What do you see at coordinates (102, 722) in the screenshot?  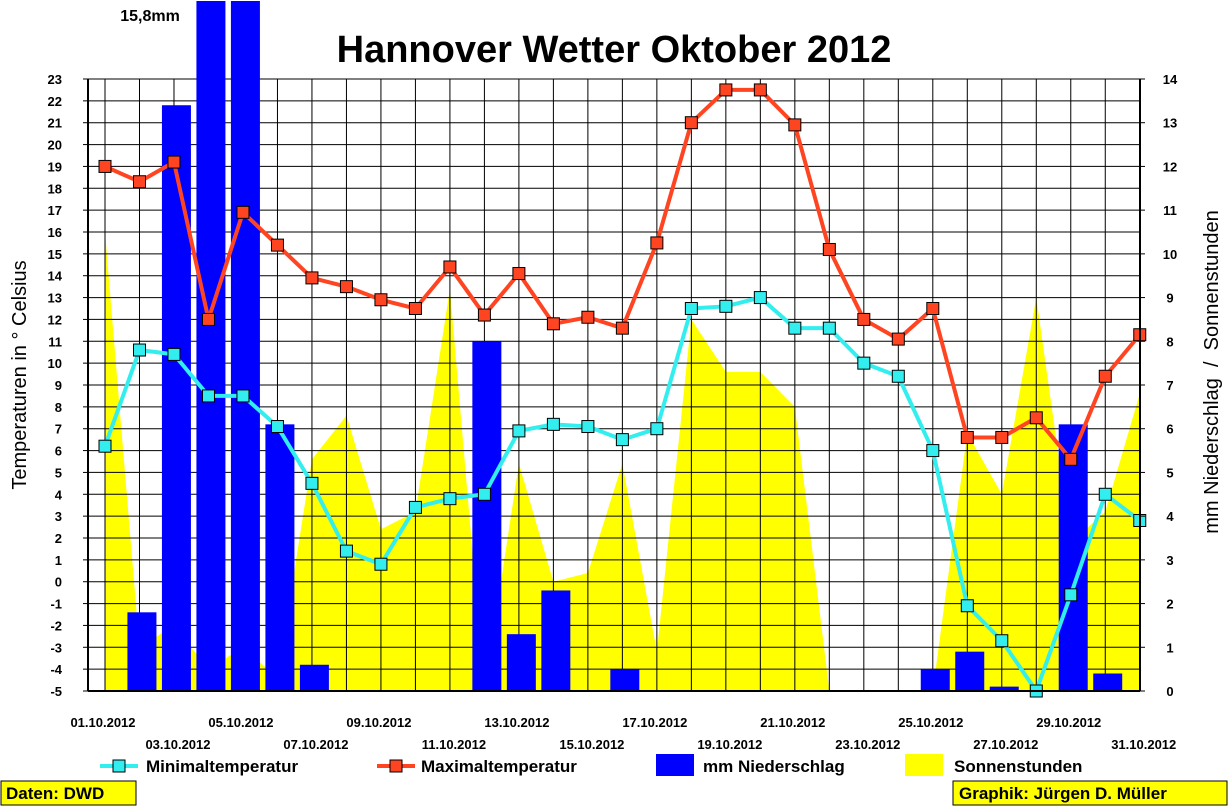 I see `x-tick-label: 01.10.2012` at bounding box center [102, 722].